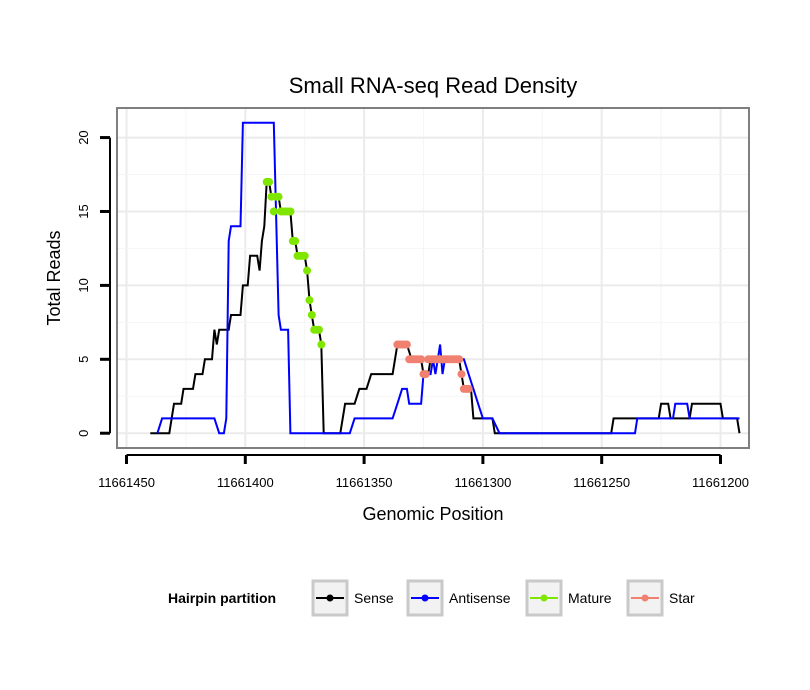 Image resolution: width=810 pixels, height=690 pixels. What do you see at coordinates (222, 598) in the screenshot?
I see `legend-title: Hairpin partition` at bounding box center [222, 598].